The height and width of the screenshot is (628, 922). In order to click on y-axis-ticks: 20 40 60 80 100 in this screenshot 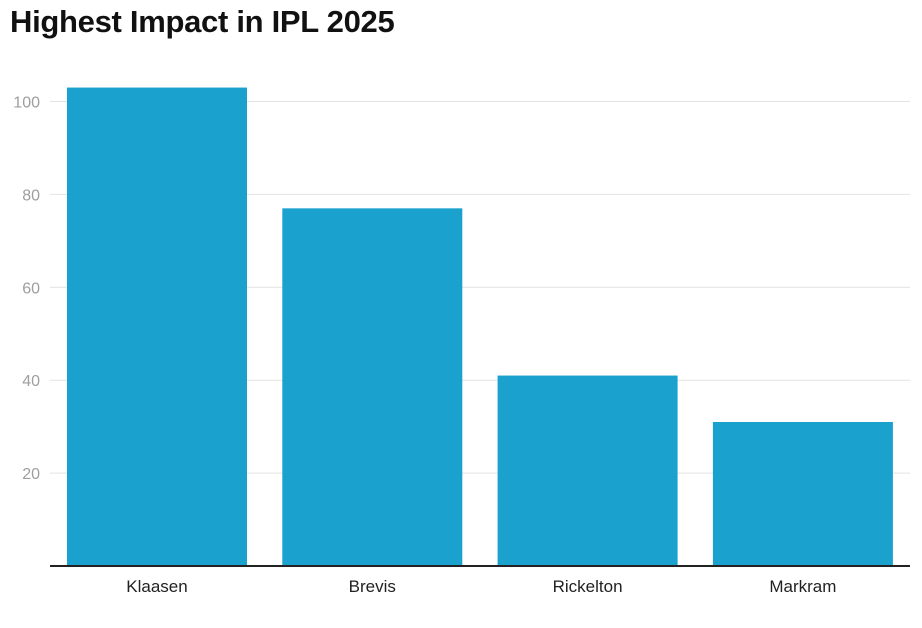, I will do `click(26, 289)`.